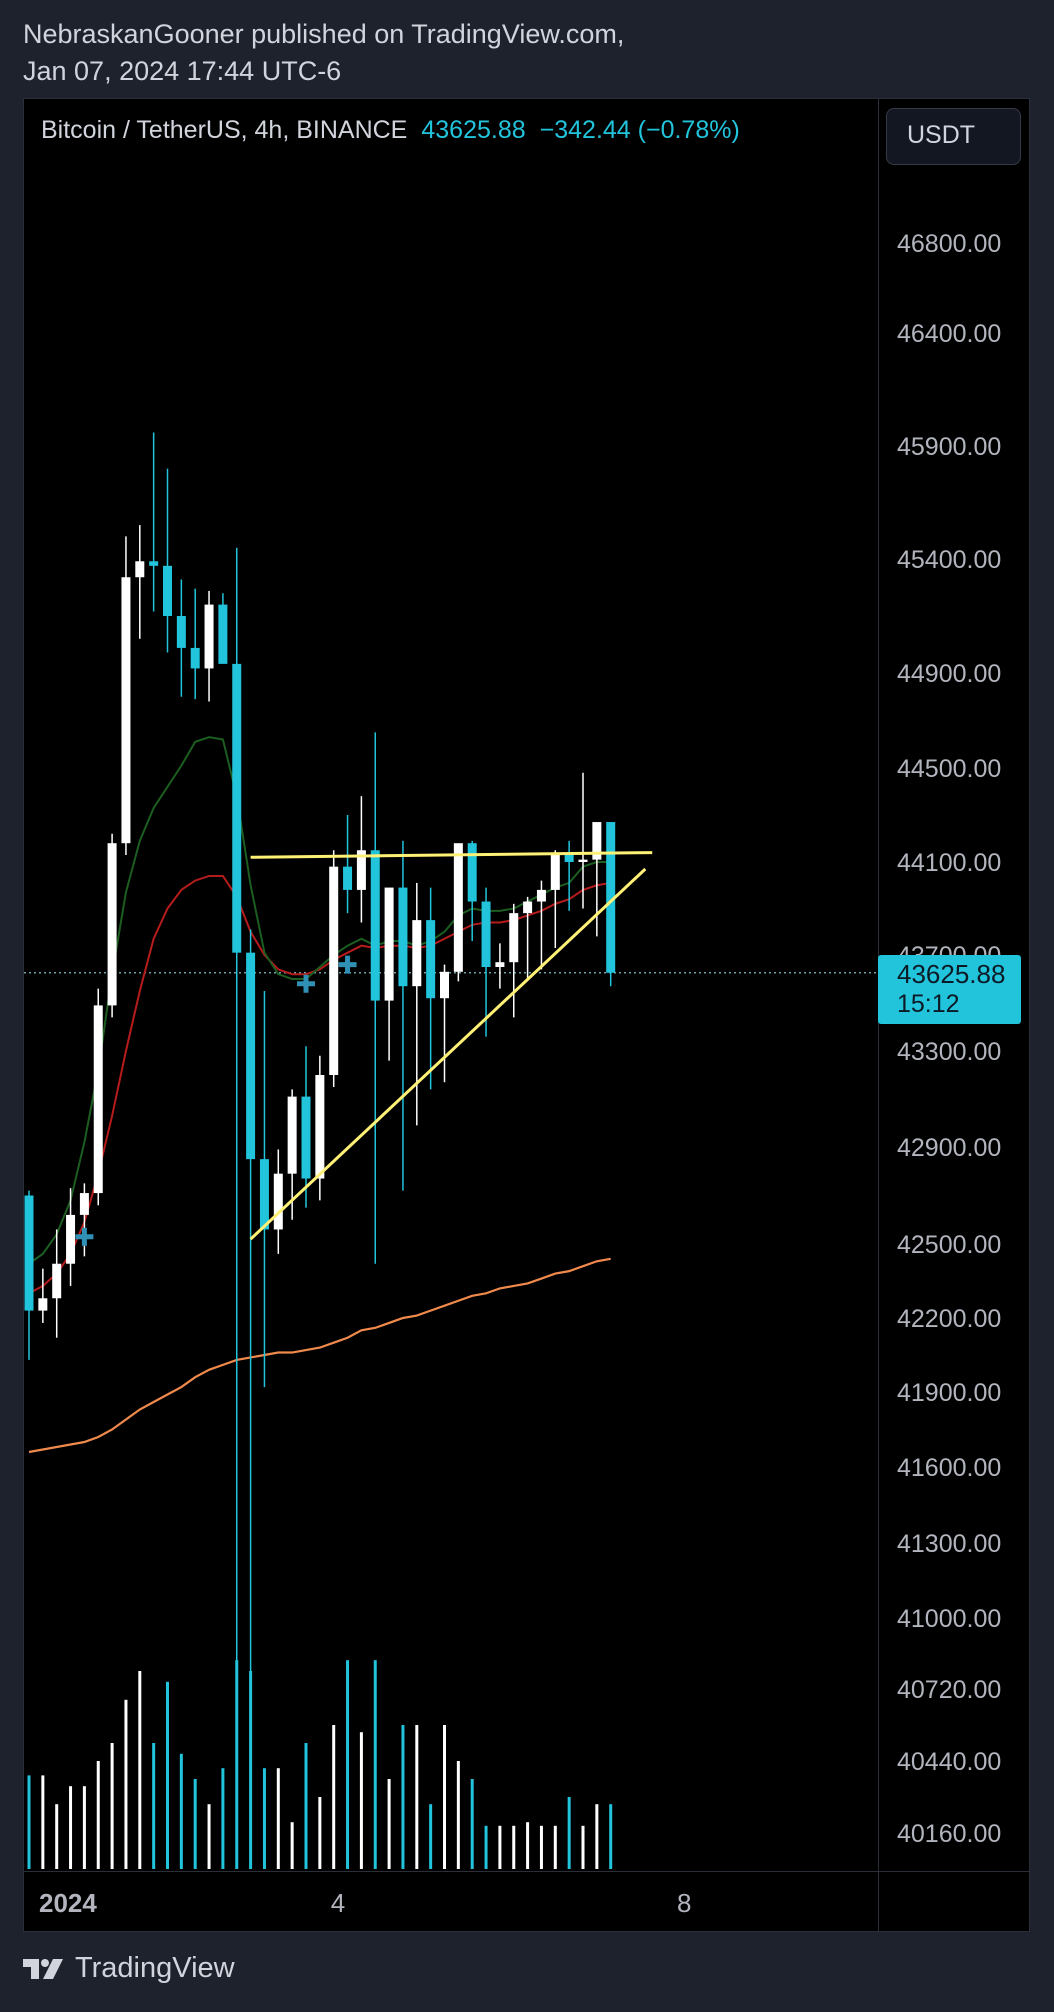 The width and height of the screenshot is (1054, 2012). What do you see at coordinates (949, 1690) in the screenshot?
I see `price-axis-label: 40720.00` at bounding box center [949, 1690].